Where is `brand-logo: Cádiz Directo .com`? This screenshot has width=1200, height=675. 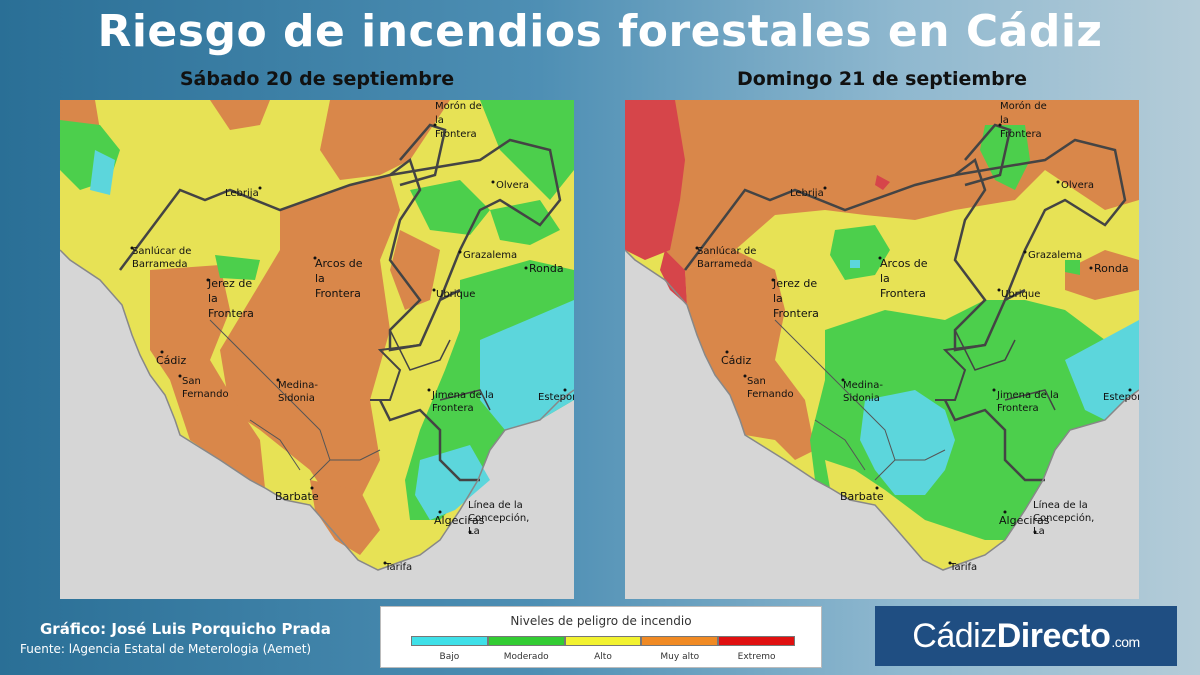
brand-logo: Cádiz Directo .com is located at coordinates (1026, 636).